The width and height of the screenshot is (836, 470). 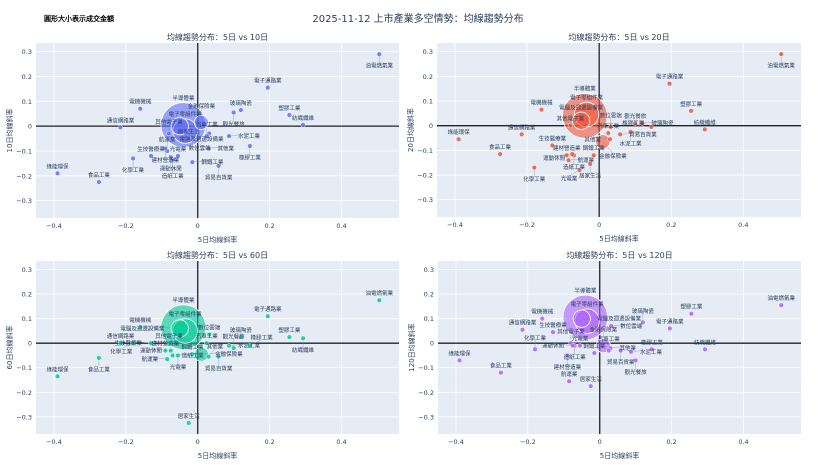 I want to click on y-axis-label: 120日均線斜率, so click(x=411, y=347).